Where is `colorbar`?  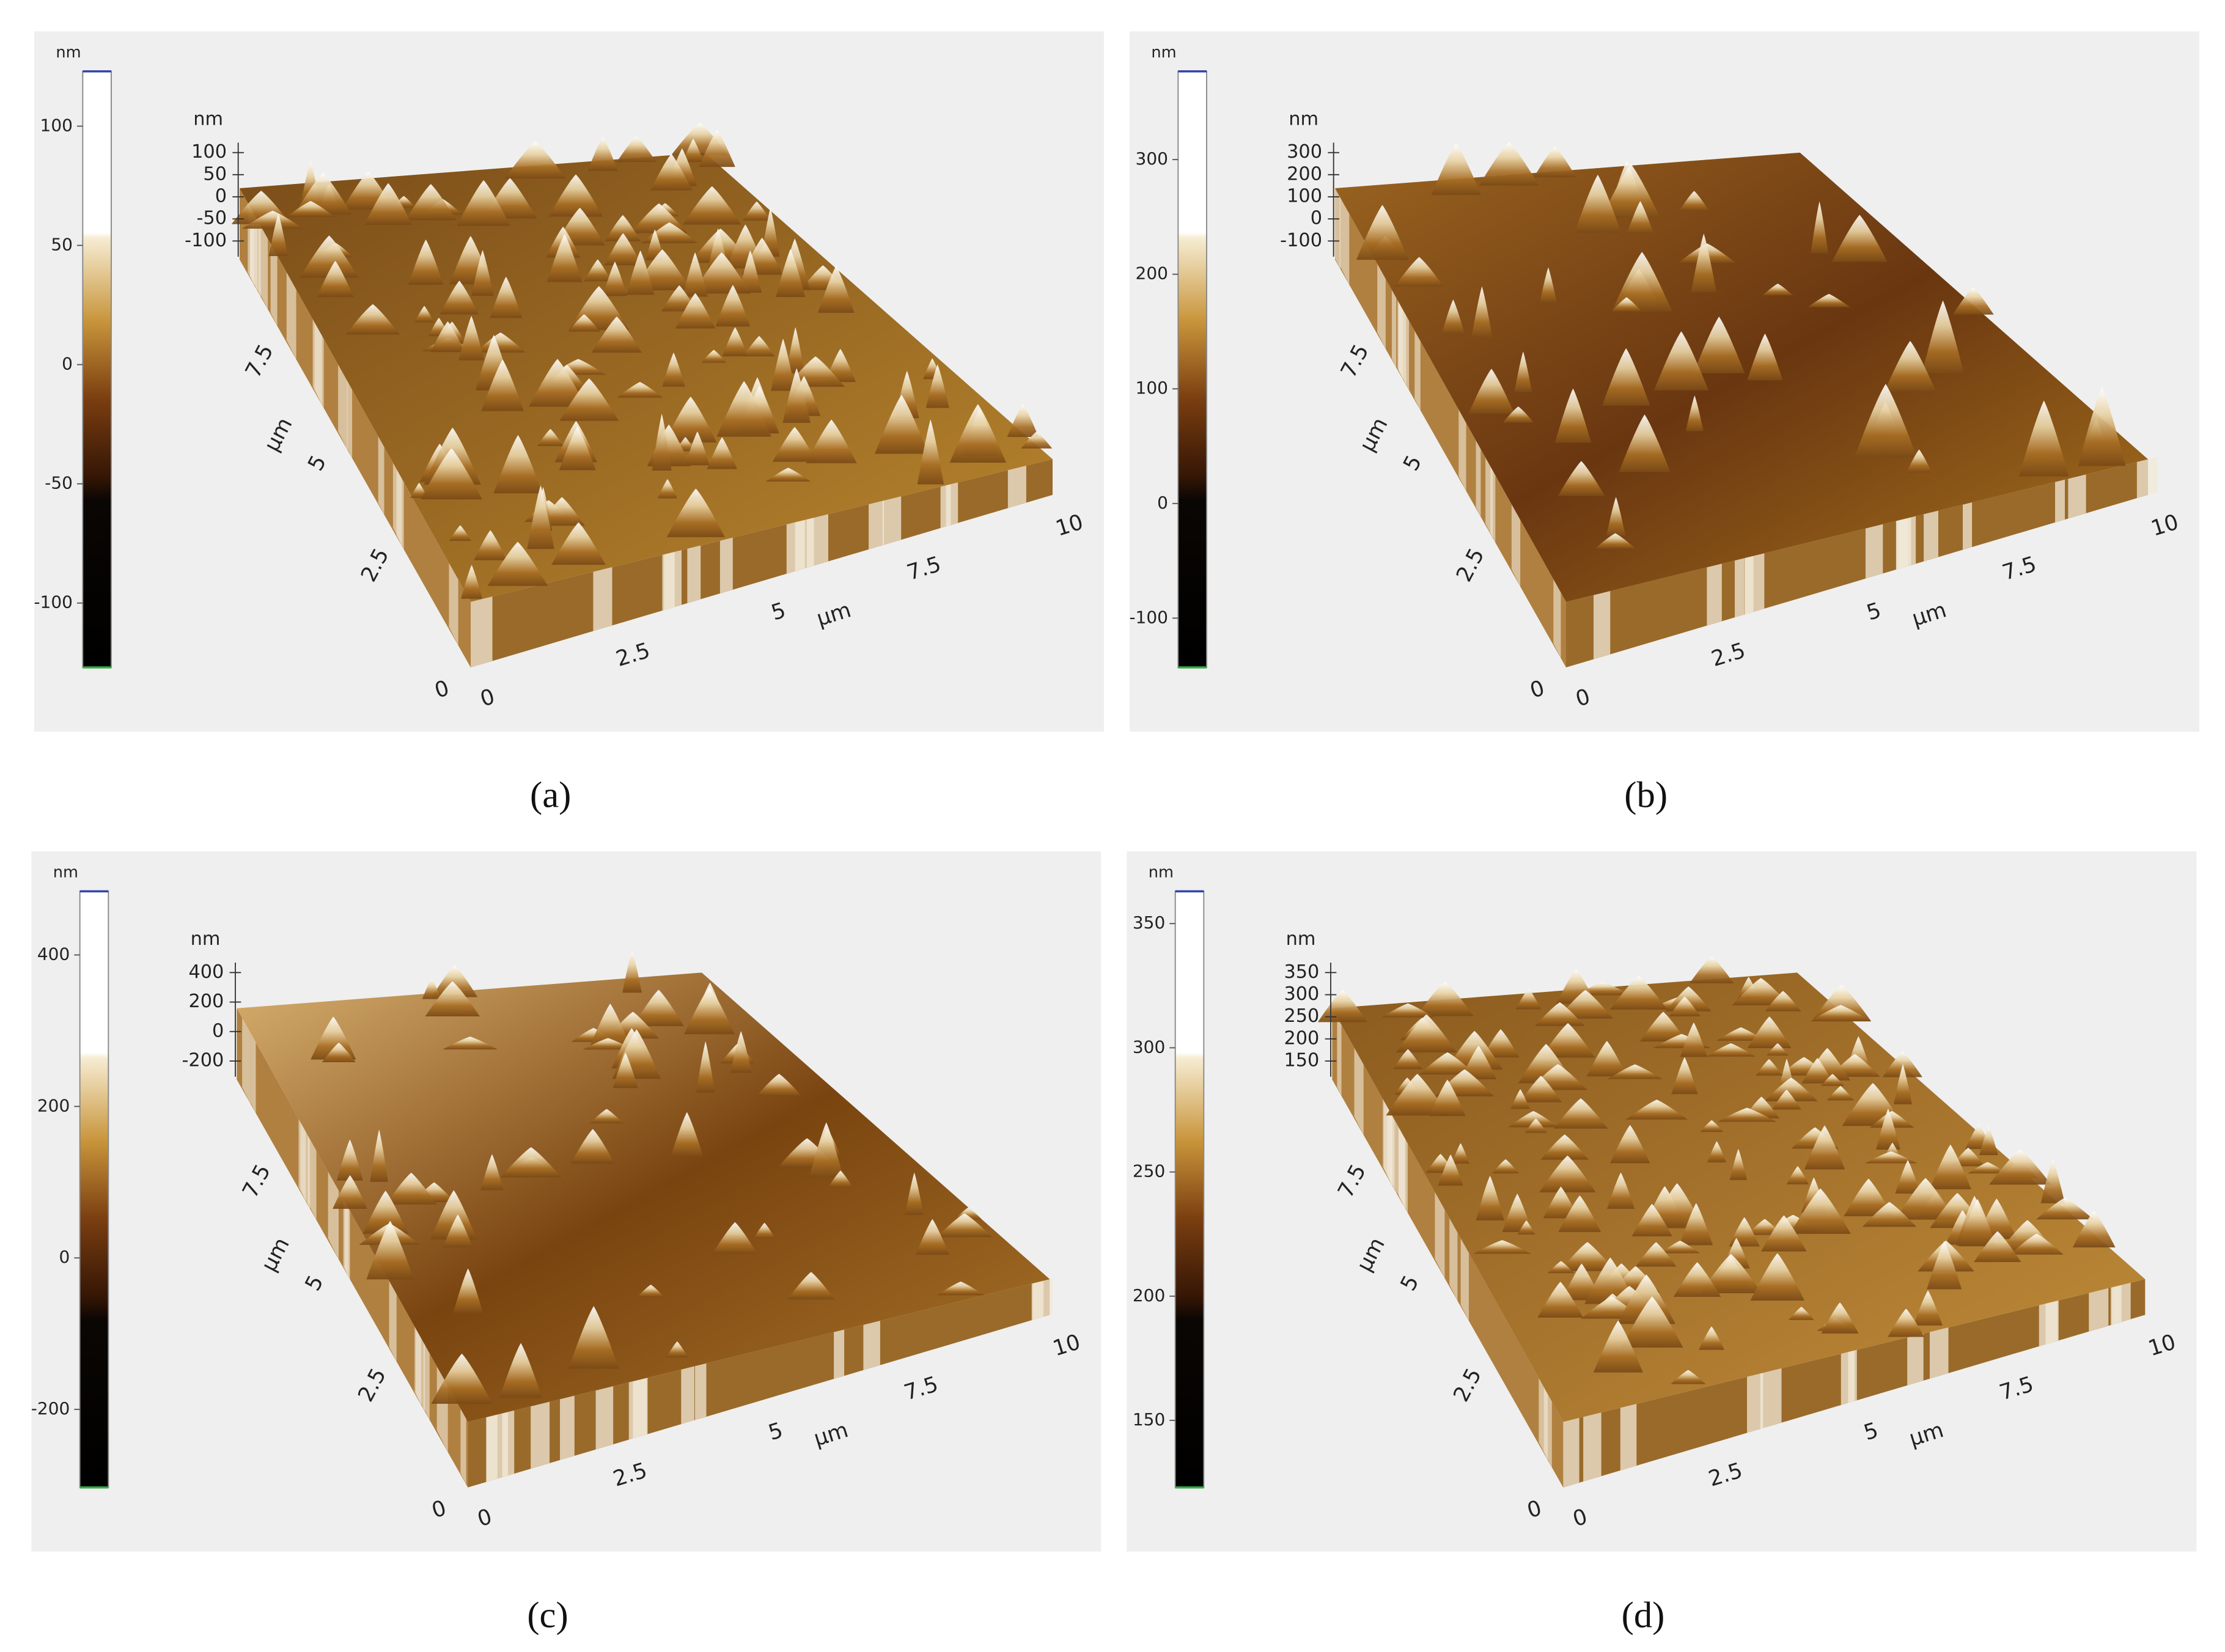 colorbar is located at coordinates (94, 1189).